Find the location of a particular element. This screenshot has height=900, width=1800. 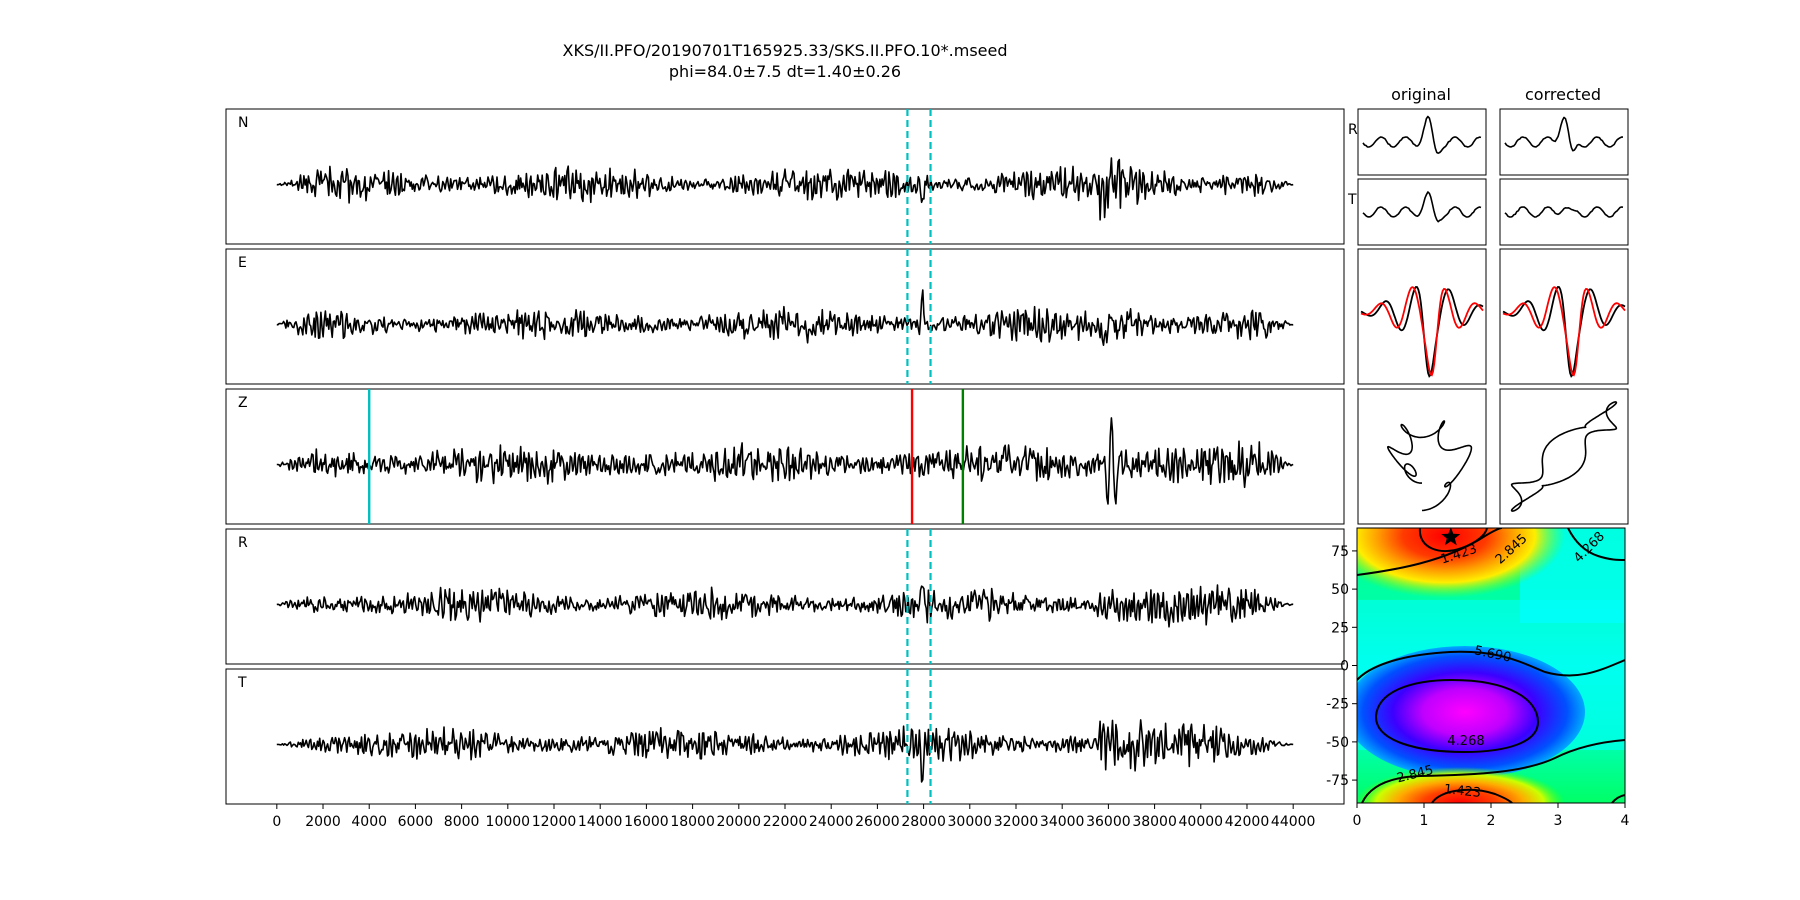

channel-label: Z is located at coordinates (243, 403).